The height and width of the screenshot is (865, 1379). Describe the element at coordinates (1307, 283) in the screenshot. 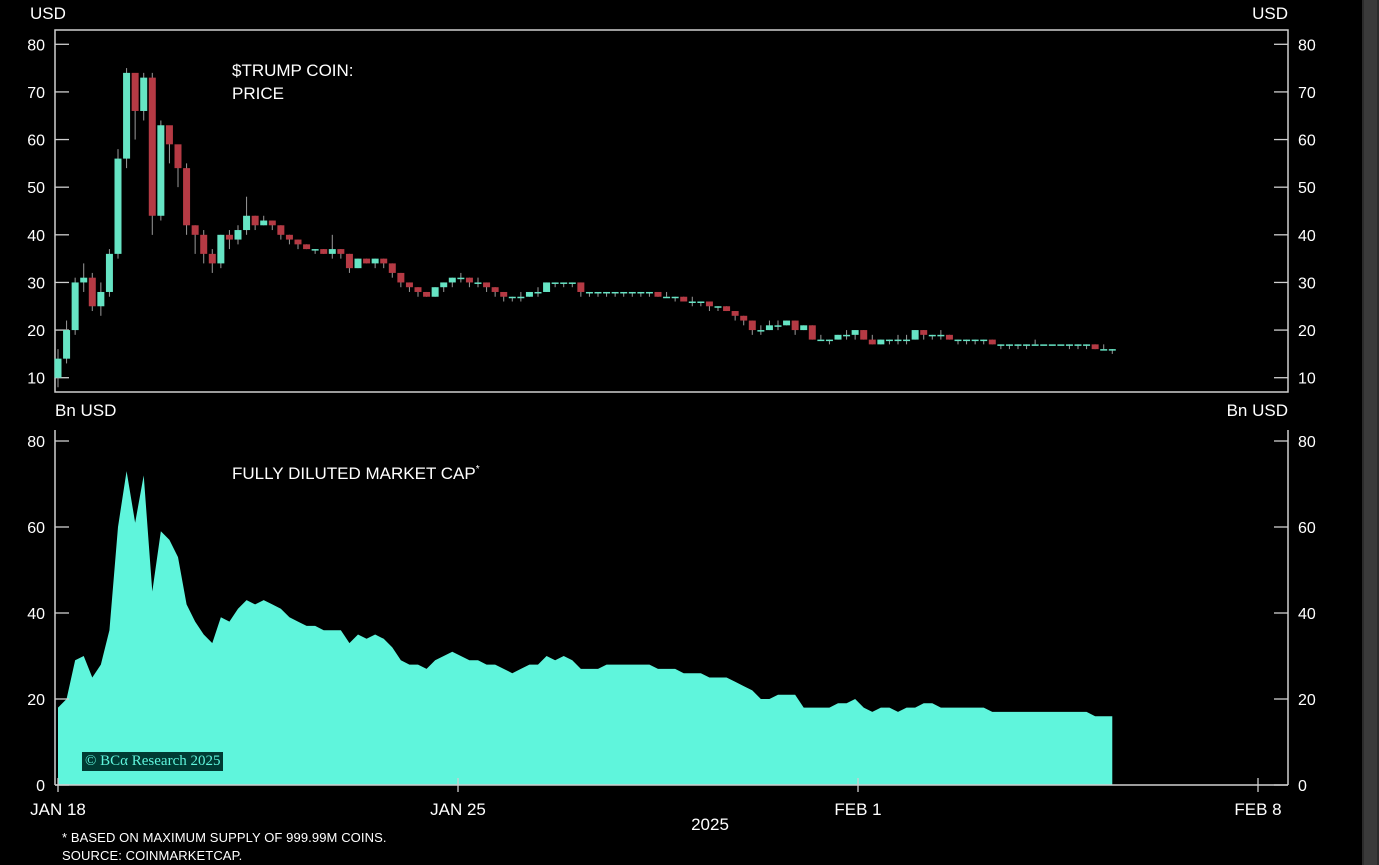

I see `price-axis-right-tick-label: 30` at that location.